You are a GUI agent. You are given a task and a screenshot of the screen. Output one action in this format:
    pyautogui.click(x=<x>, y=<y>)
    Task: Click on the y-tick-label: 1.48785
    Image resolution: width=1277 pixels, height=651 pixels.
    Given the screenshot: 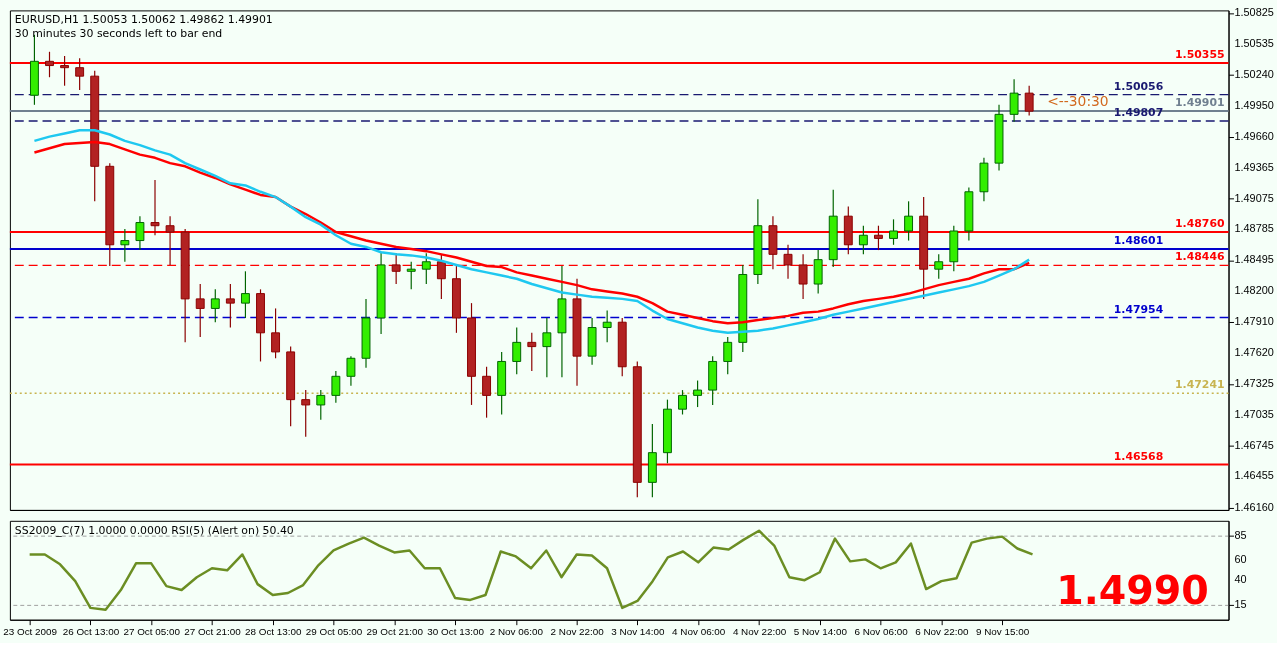 What is the action you would take?
    pyautogui.click(x=1254, y=228)
    